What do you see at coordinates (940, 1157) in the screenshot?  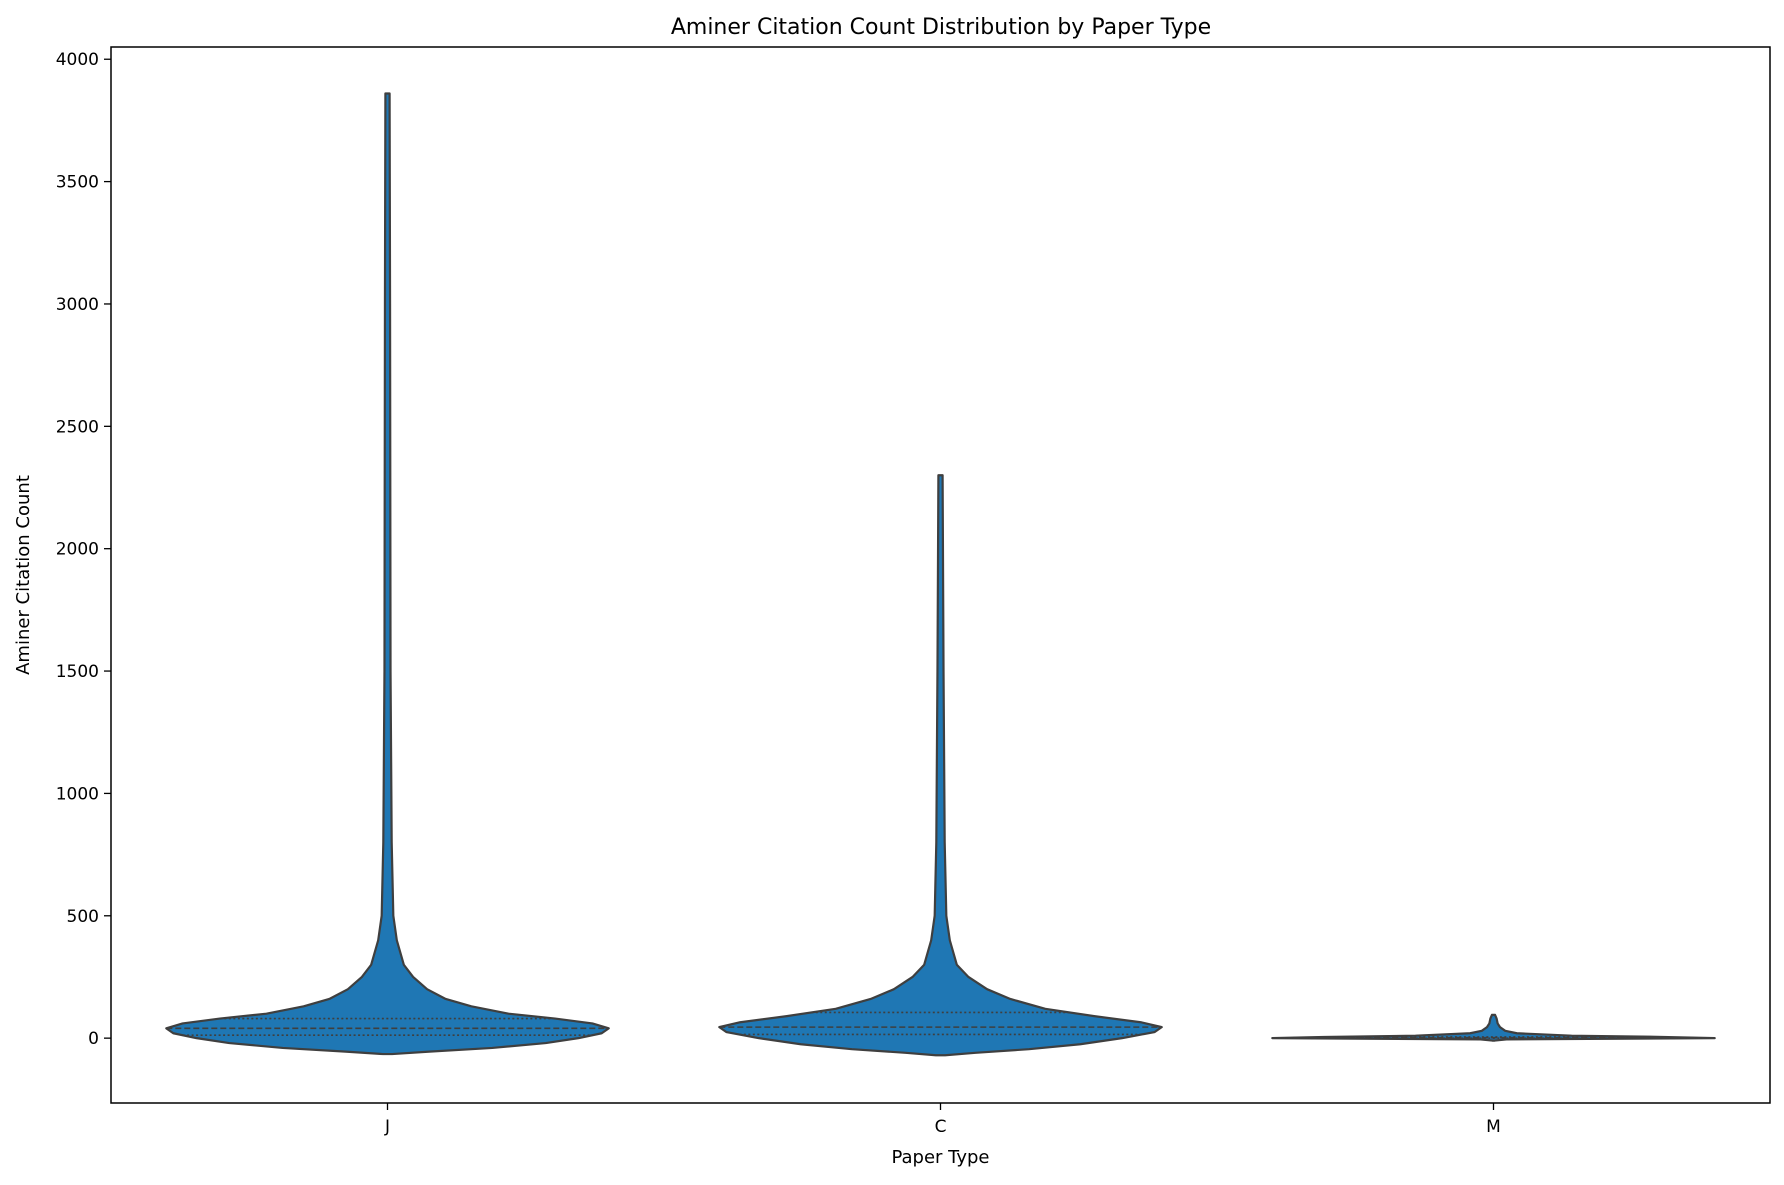 I see `x-axis-label: Paper Type` at bounding box center [940, 1157].